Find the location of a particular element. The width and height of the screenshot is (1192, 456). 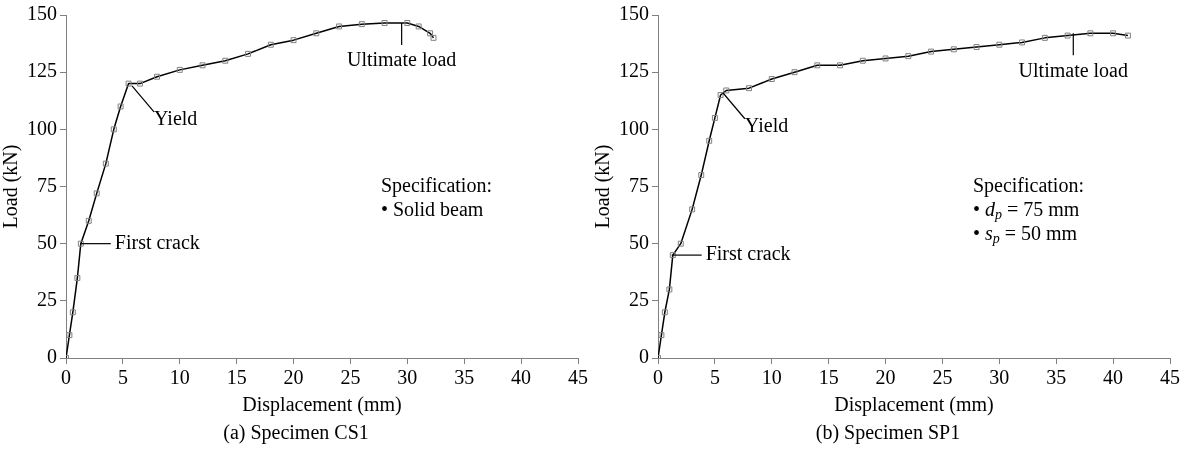

text: (a) Specimen CS1 is located at coordinates (296, 433).